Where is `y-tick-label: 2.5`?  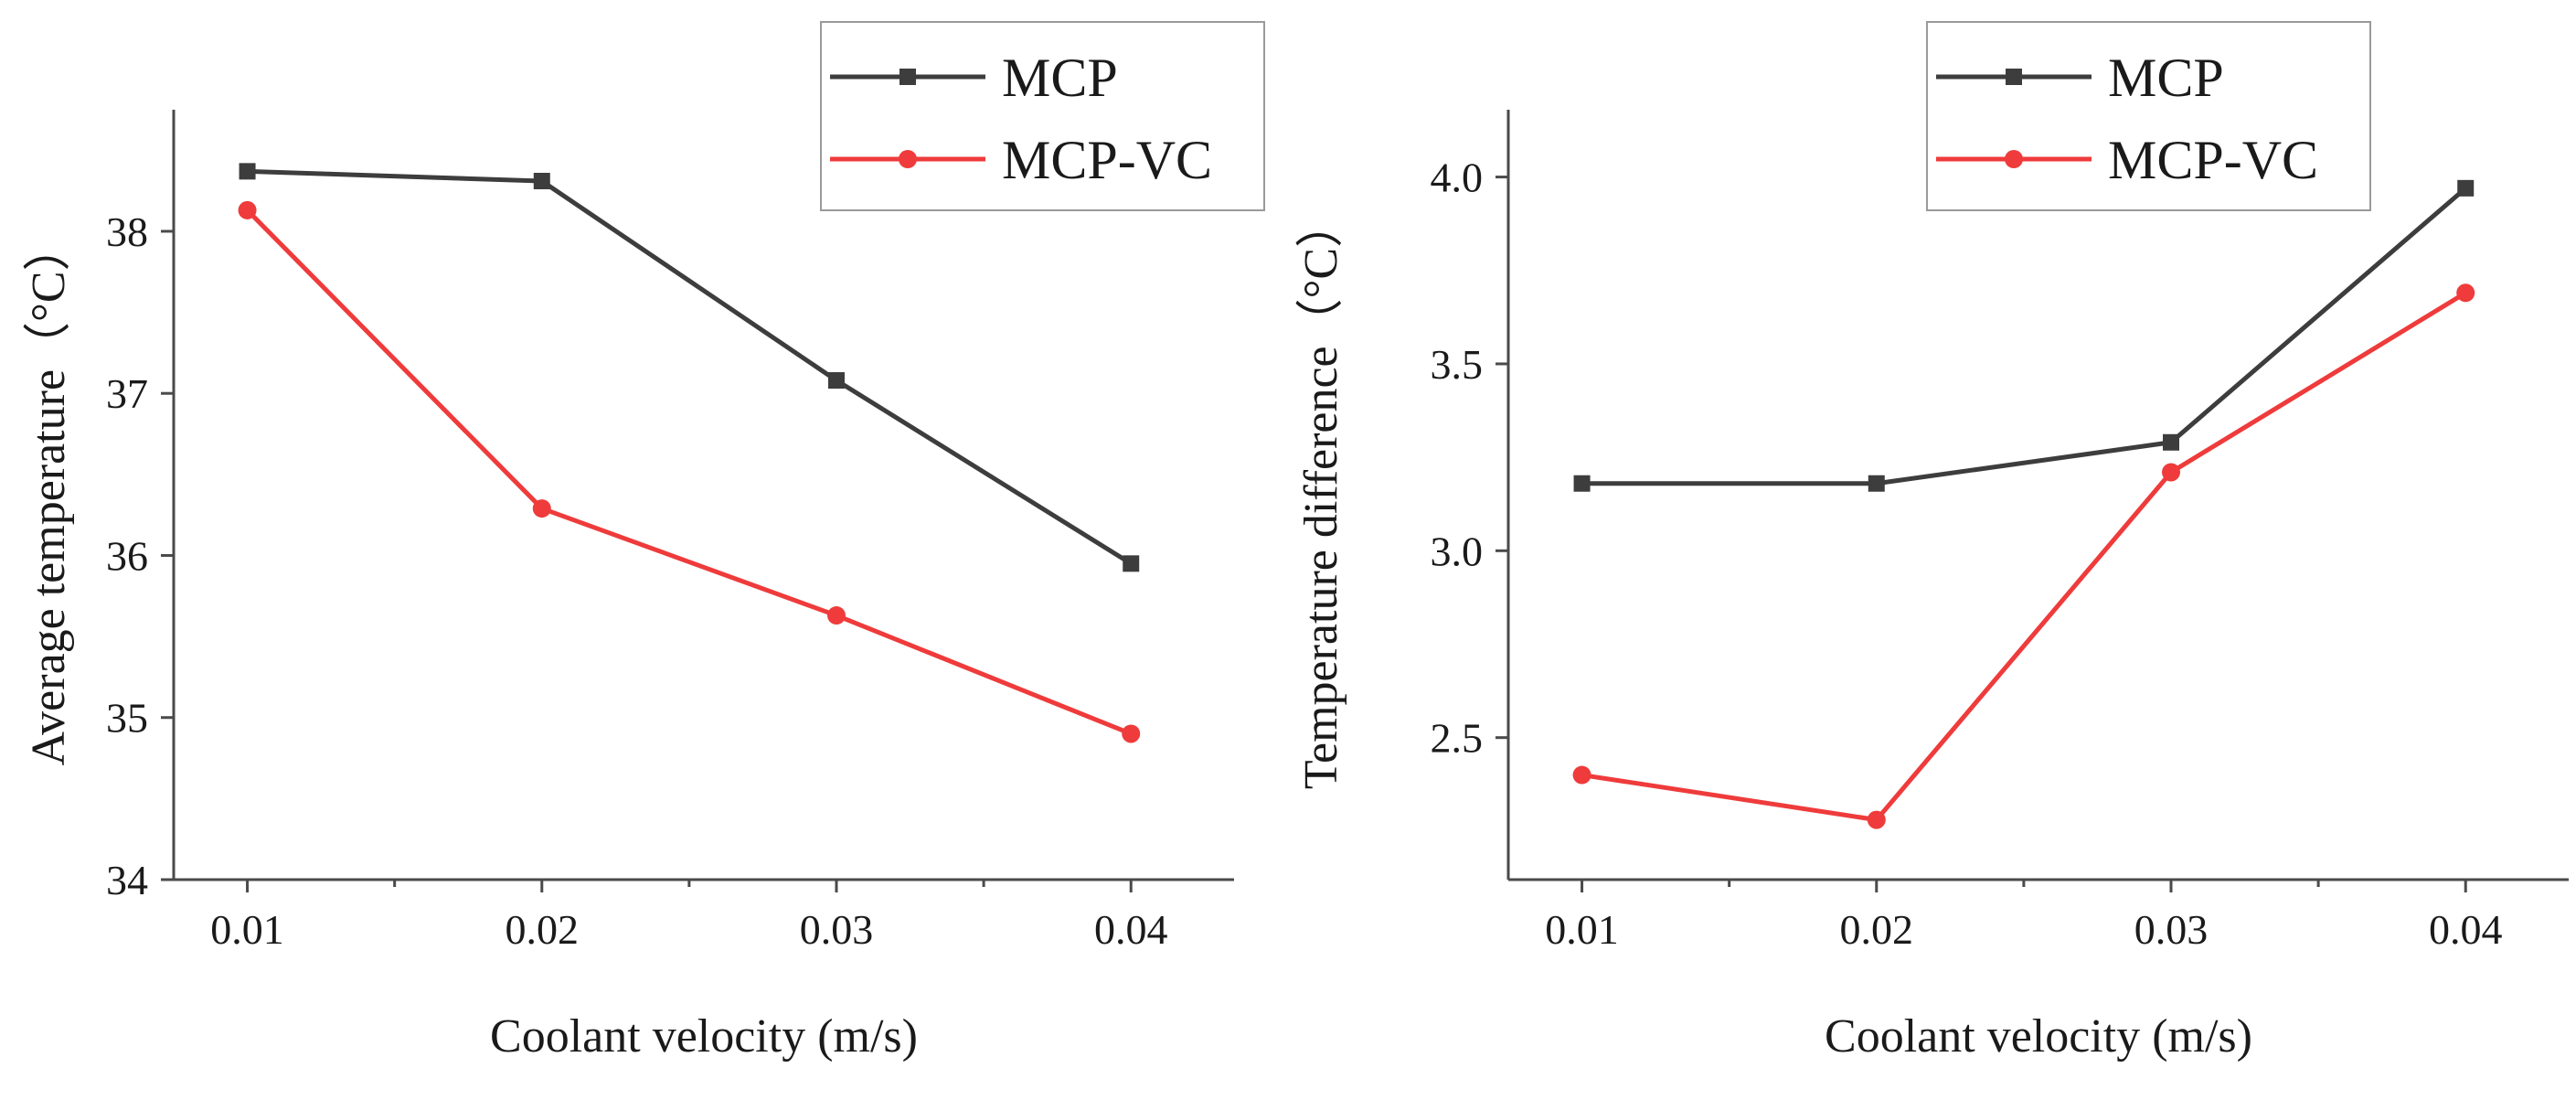 y-tick-label: 2.5 is located at coordinates (1457, 739).